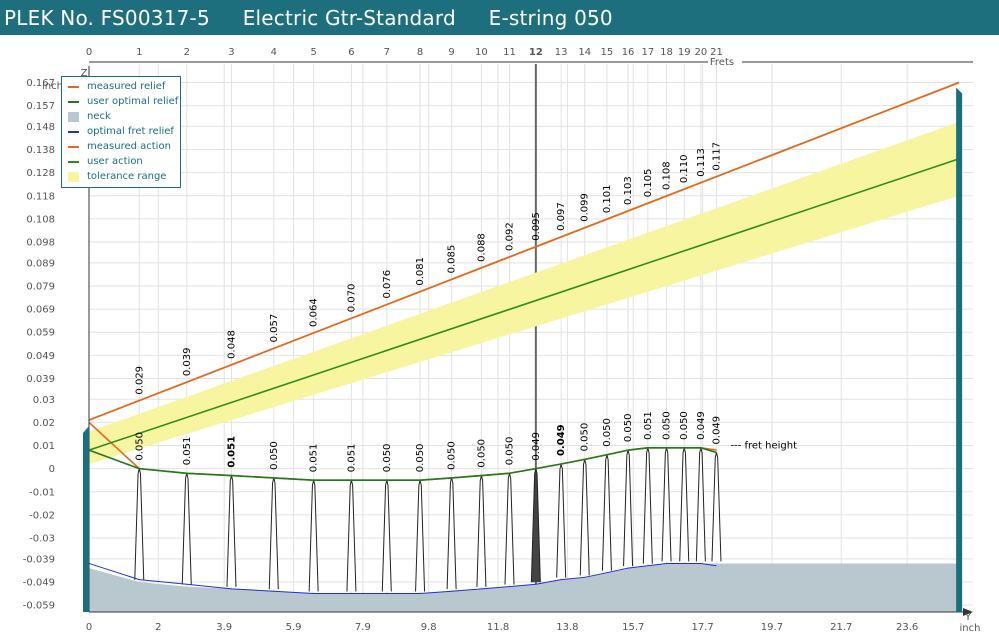 The image size is (999, 640). Describe the element at coordinates (52, 86) in the screenshot. I see `z-axis-unit: inch` at that location.